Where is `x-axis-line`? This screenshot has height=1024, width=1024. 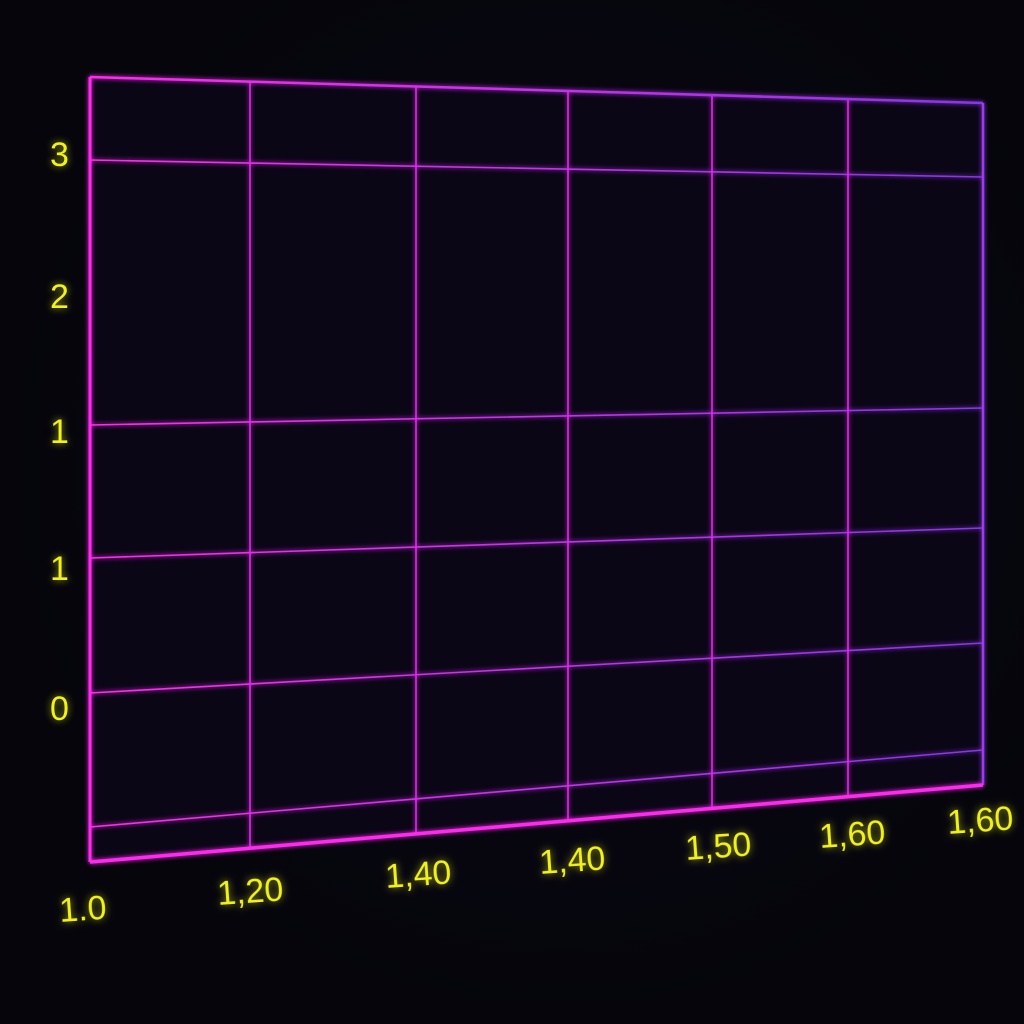
x-axis-line is located at coordinates (536, 823).